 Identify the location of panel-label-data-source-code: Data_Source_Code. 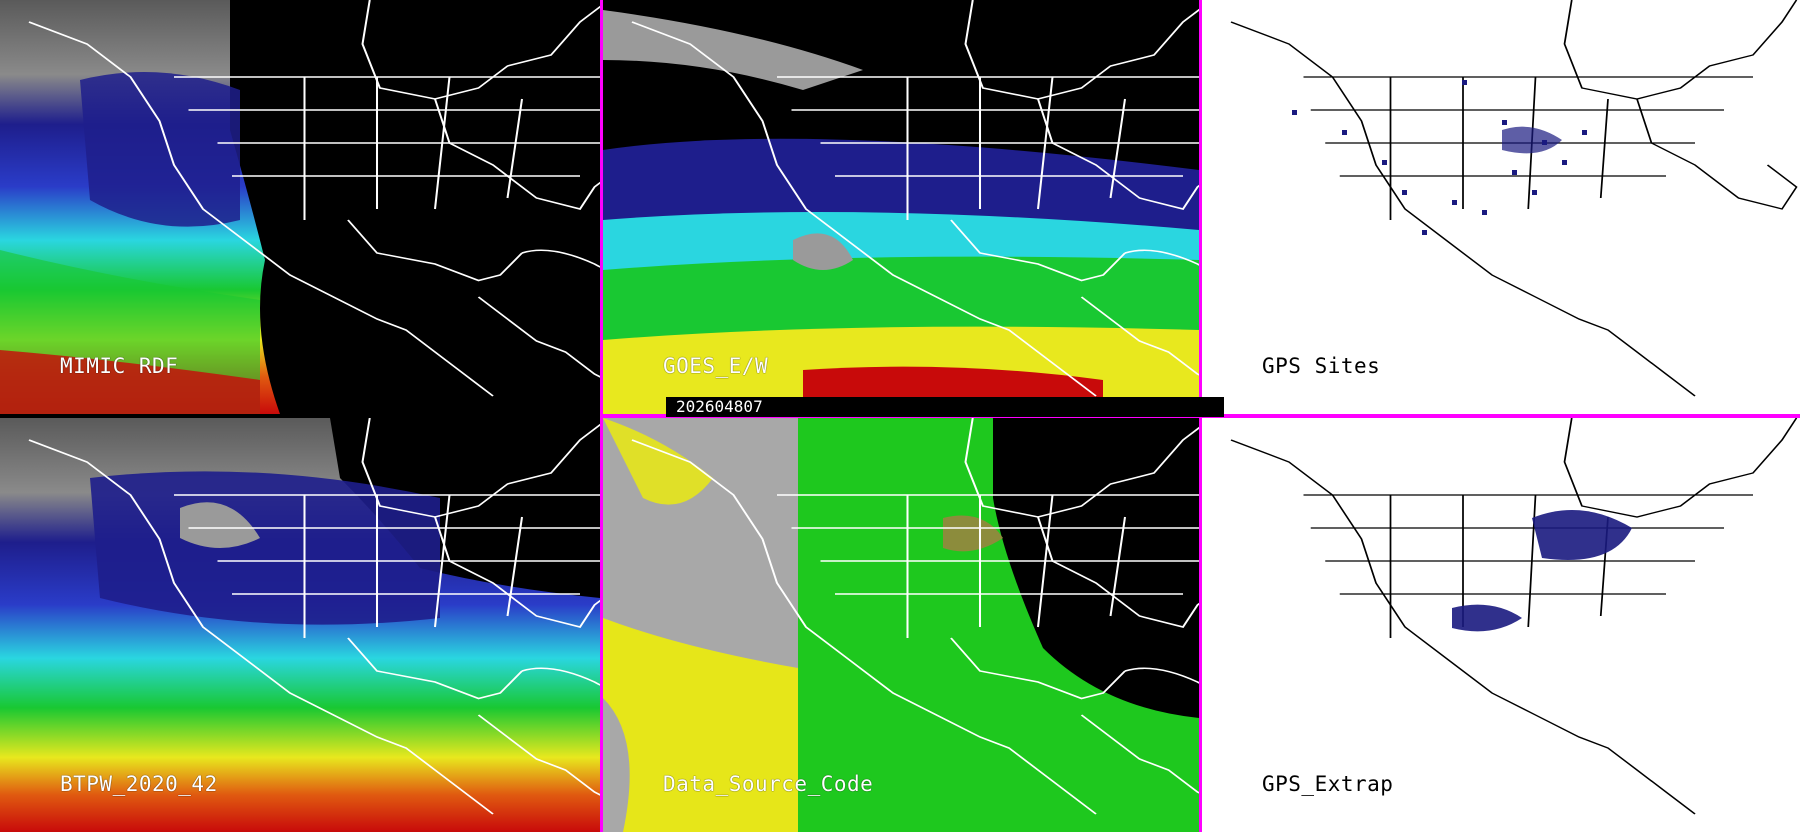
(768, 784).